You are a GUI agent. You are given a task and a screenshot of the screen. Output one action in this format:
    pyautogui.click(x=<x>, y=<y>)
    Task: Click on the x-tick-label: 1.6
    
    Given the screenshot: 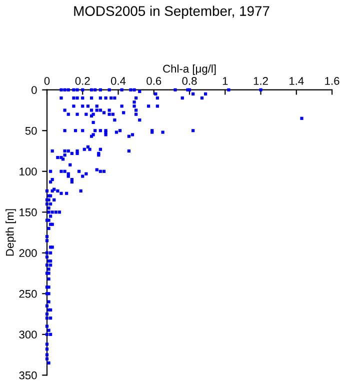 What is the action you would take?
    pyautogui.click(x=332, y=81)
    